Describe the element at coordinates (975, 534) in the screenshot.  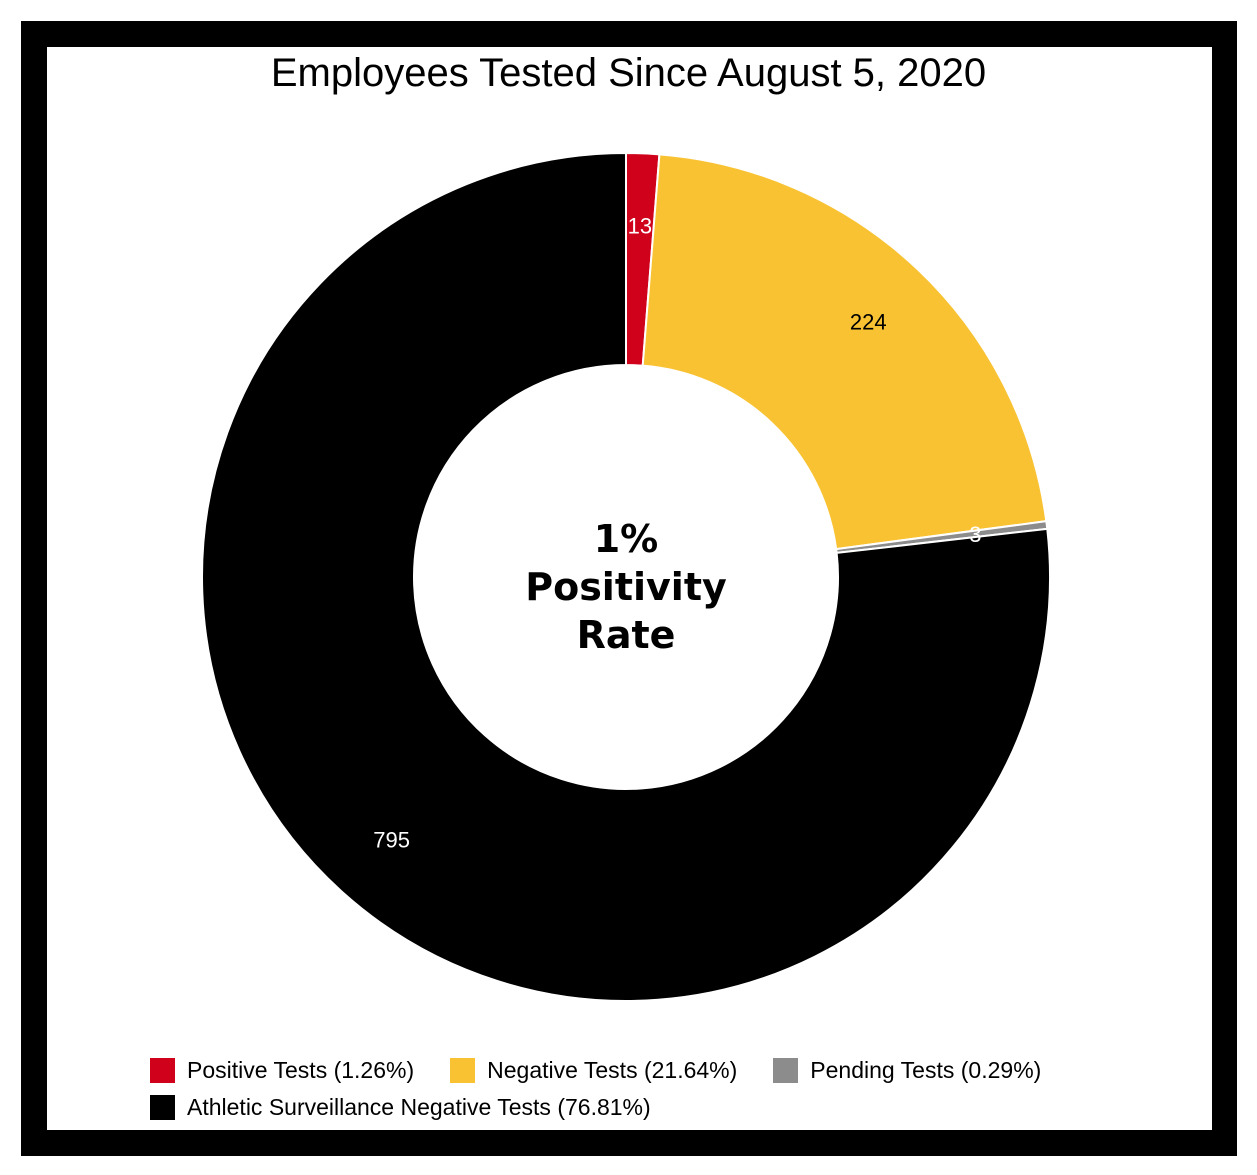
I see `slice-value-label-2: 3` at that location.